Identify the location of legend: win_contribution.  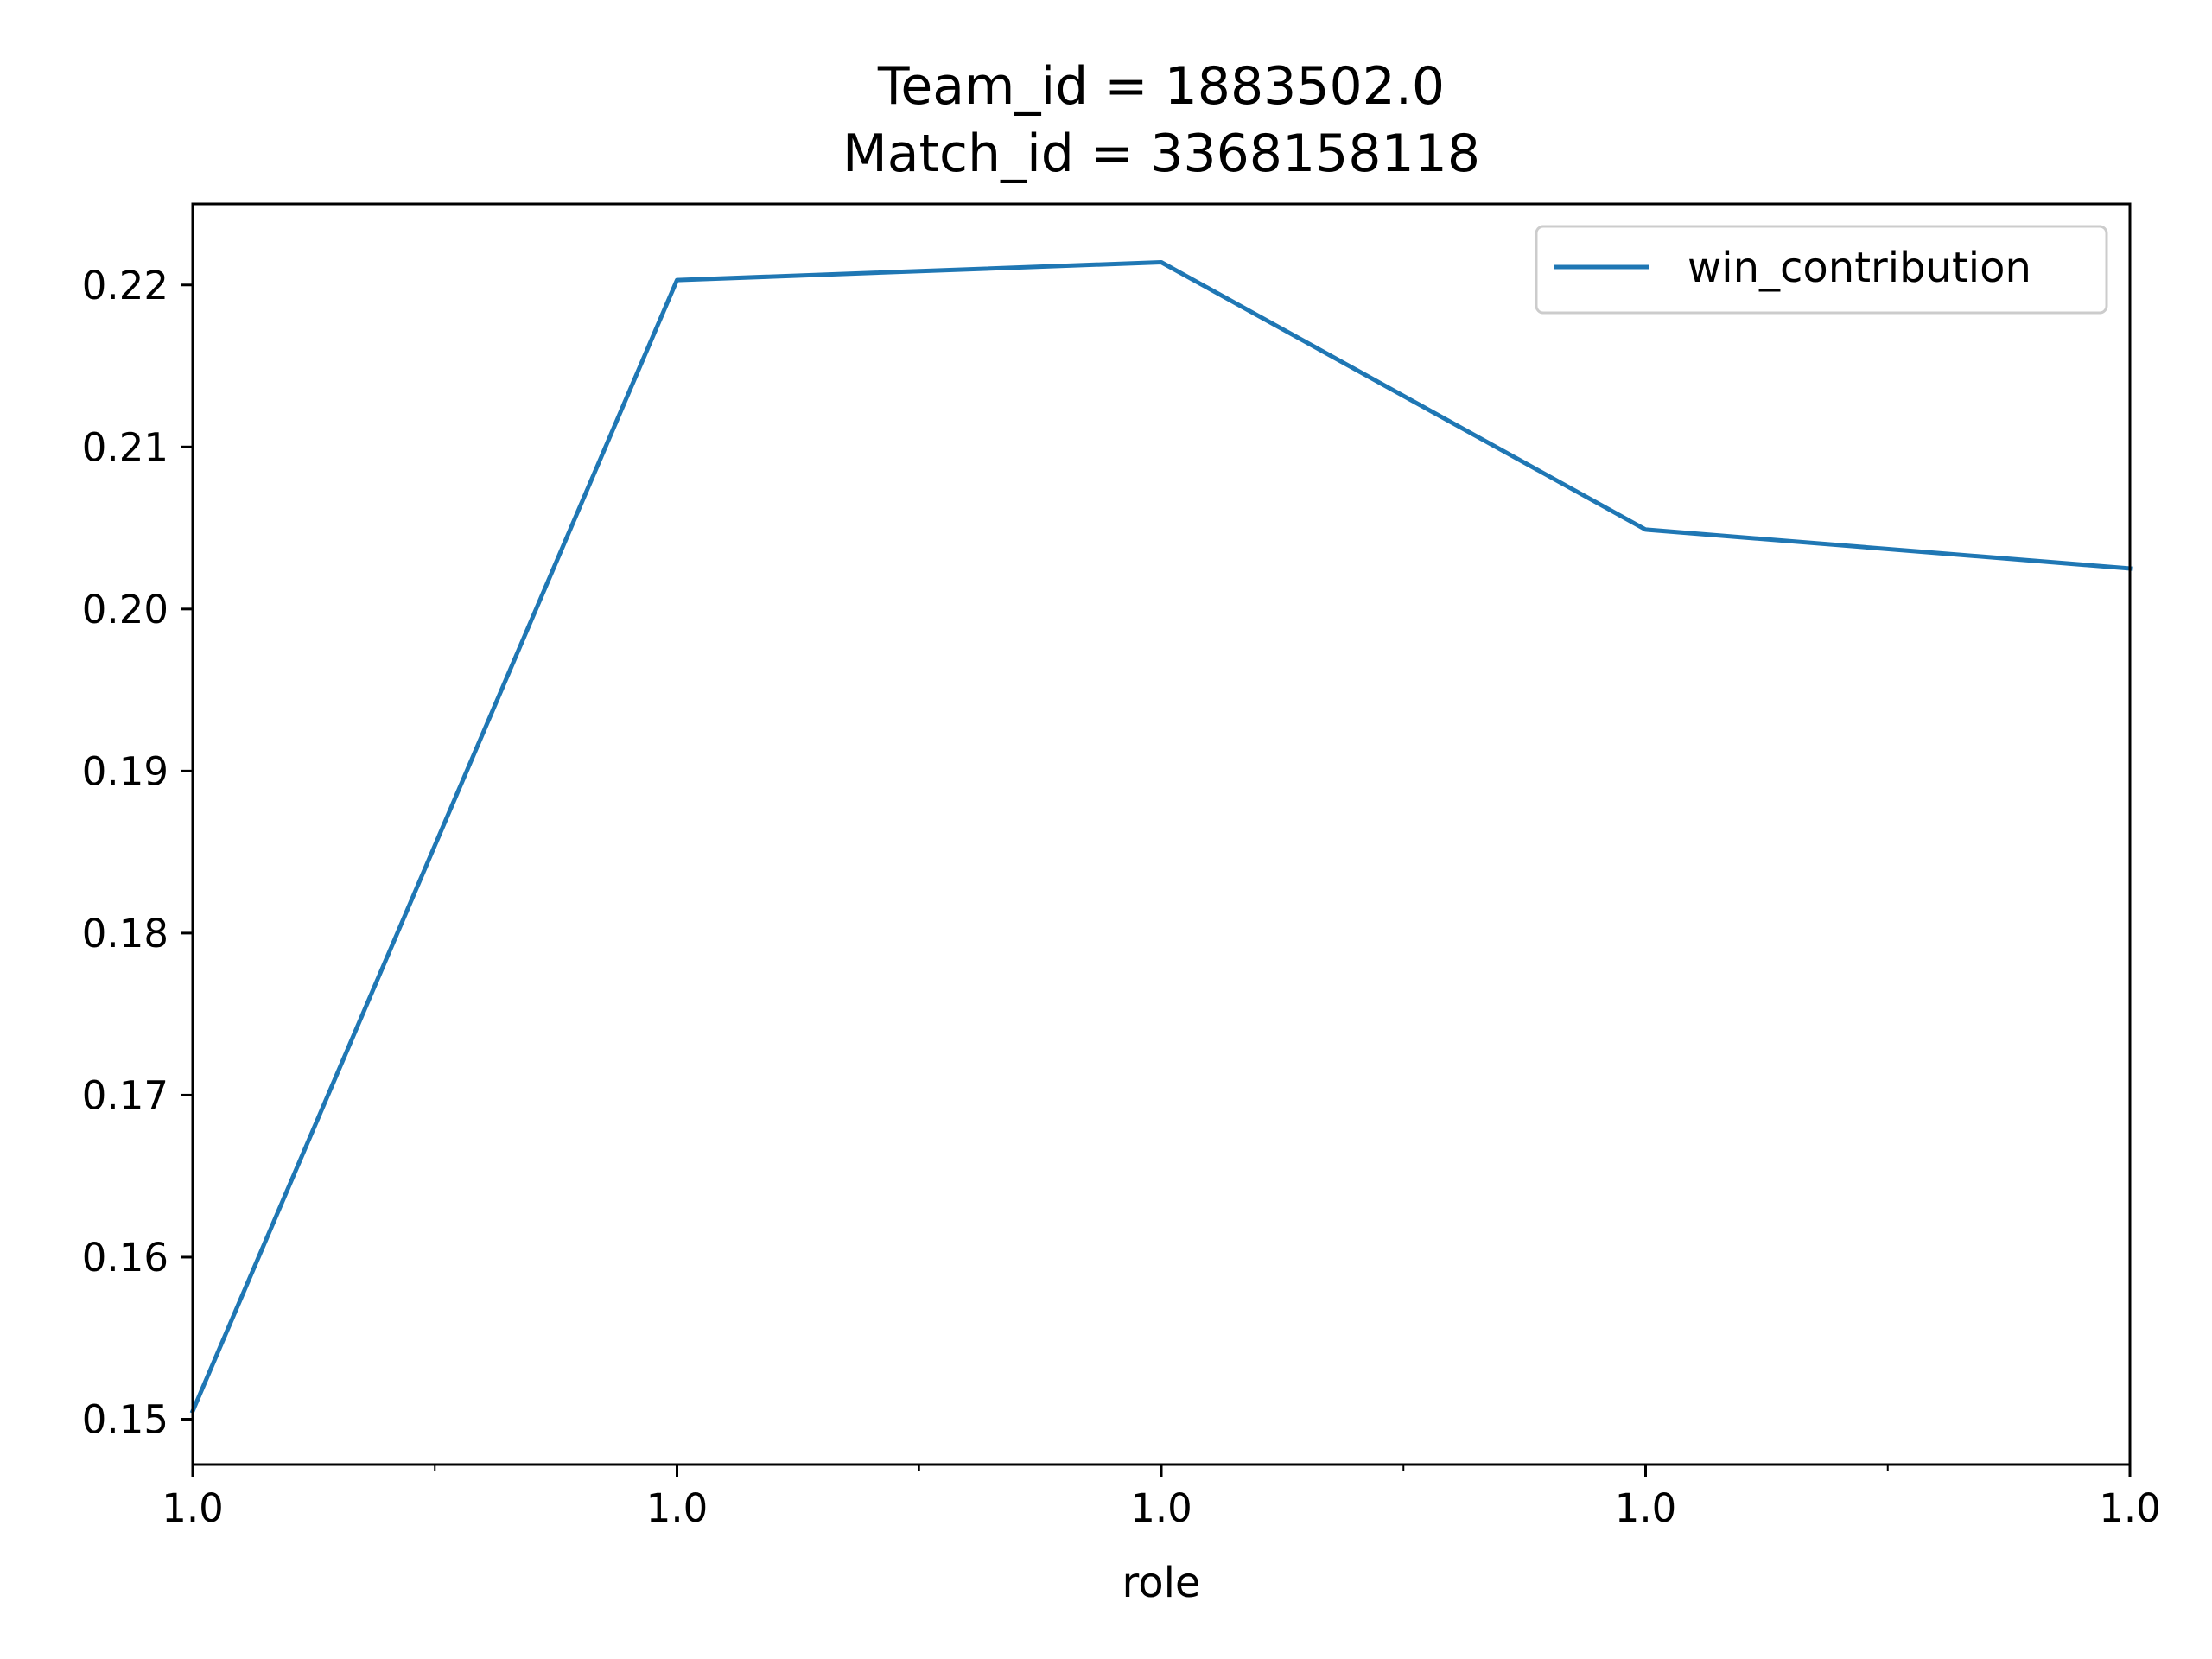
(1821, 270).